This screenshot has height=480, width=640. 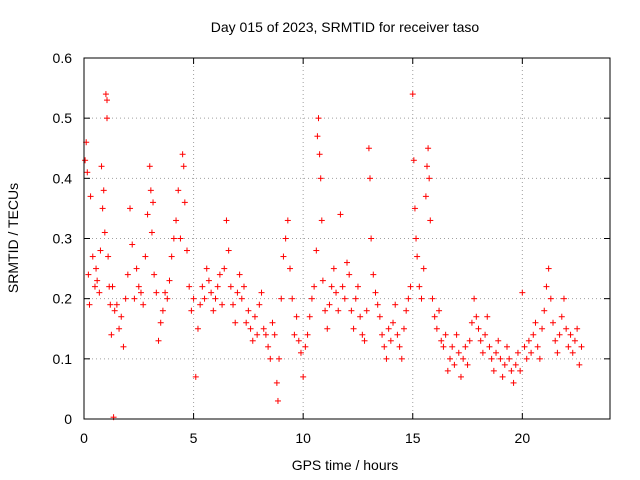 I want to click on y-tick-label: 0.3, so click(x=63, y=239).